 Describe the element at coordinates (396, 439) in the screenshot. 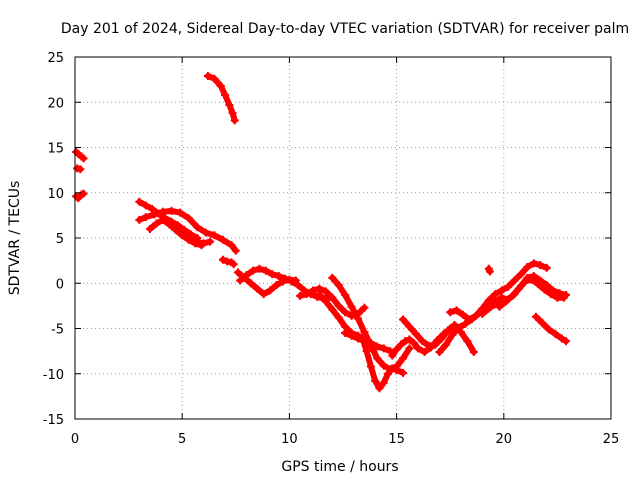

I see `x-tick-label: 15` at that location.